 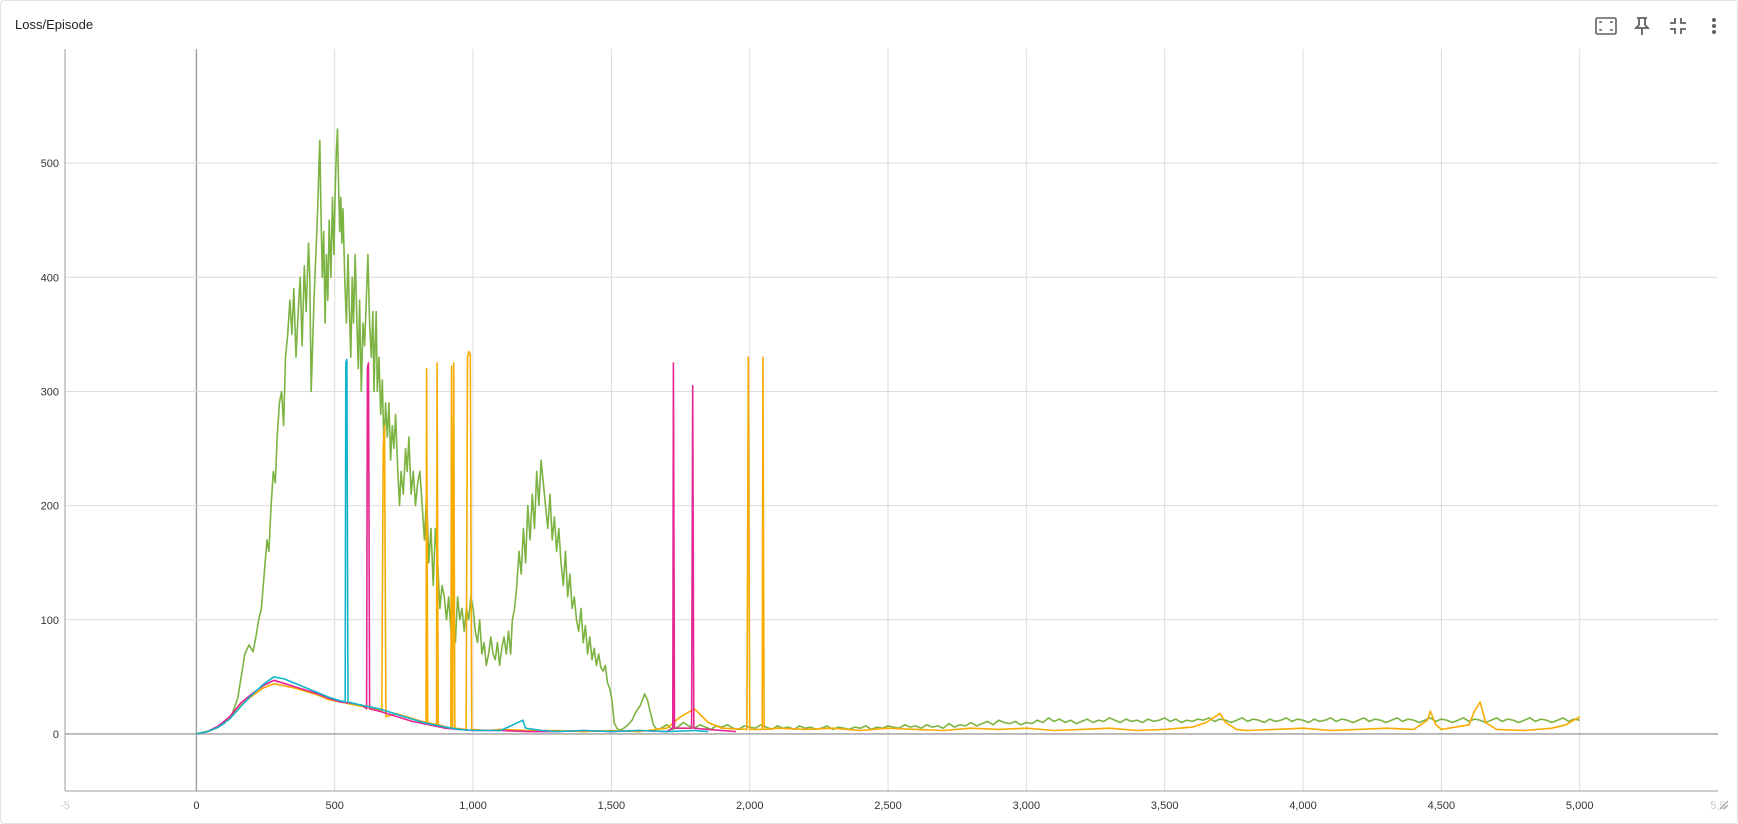 I want to click on x-tick-label: 2,500, so click(x=888, y=806).